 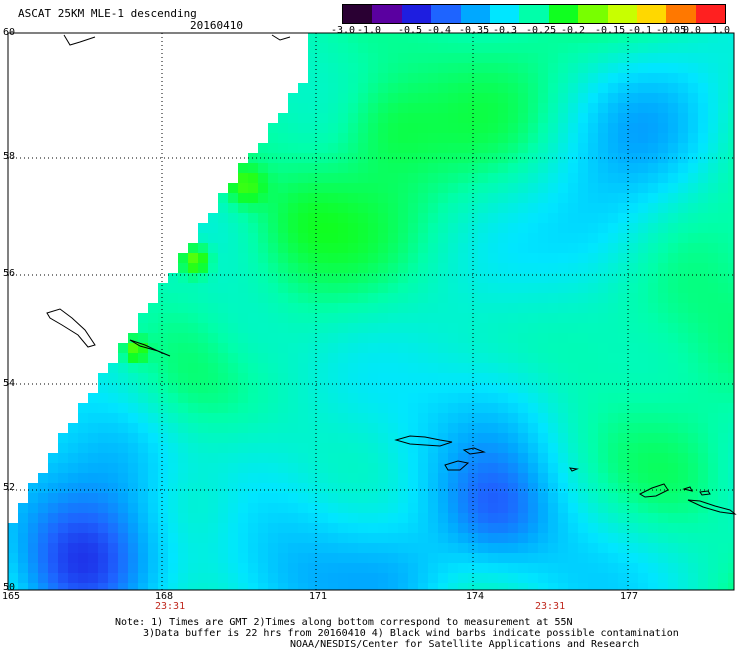 What do you see at coordinates (457, 465) in the screenshot?
I see `island-rat` at bounding box center [457, 465].